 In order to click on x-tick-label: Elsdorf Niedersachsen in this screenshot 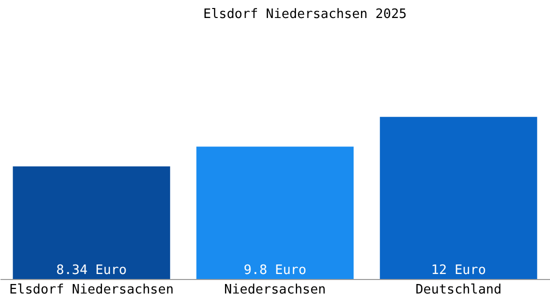, I will do `click(91, 290)`.